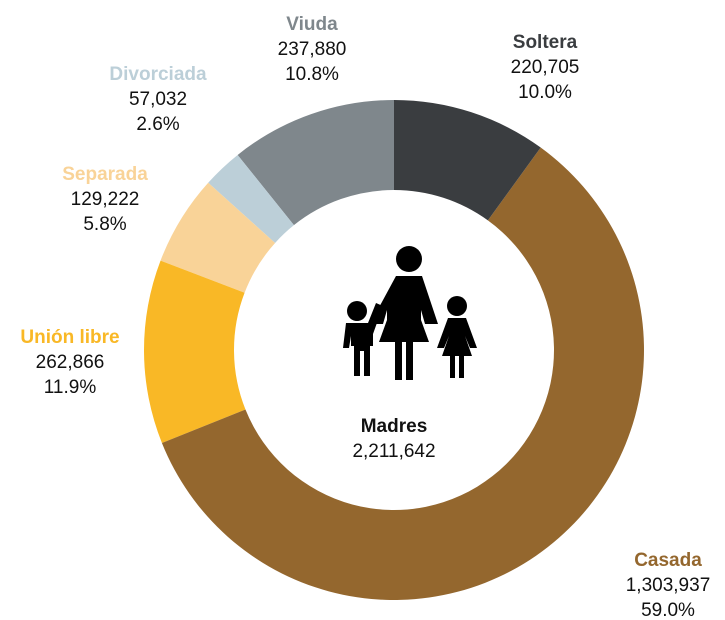 The height and width of the screenshot is (620, 725). Describe the element at coordinates (105, 199) in the screenshot. I see `slice-value: 129,222` at that location.